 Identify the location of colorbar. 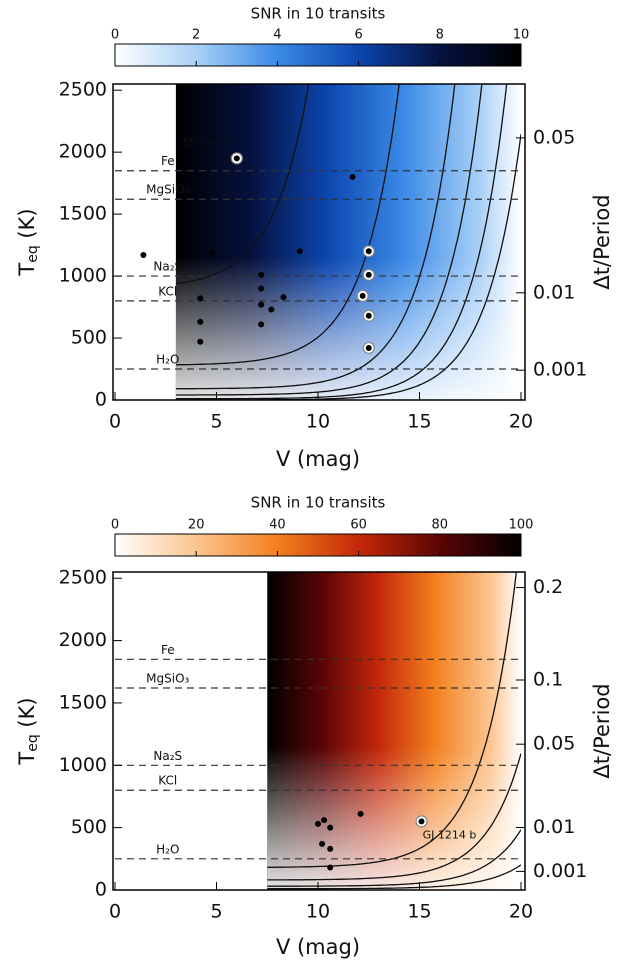
(318, 55).